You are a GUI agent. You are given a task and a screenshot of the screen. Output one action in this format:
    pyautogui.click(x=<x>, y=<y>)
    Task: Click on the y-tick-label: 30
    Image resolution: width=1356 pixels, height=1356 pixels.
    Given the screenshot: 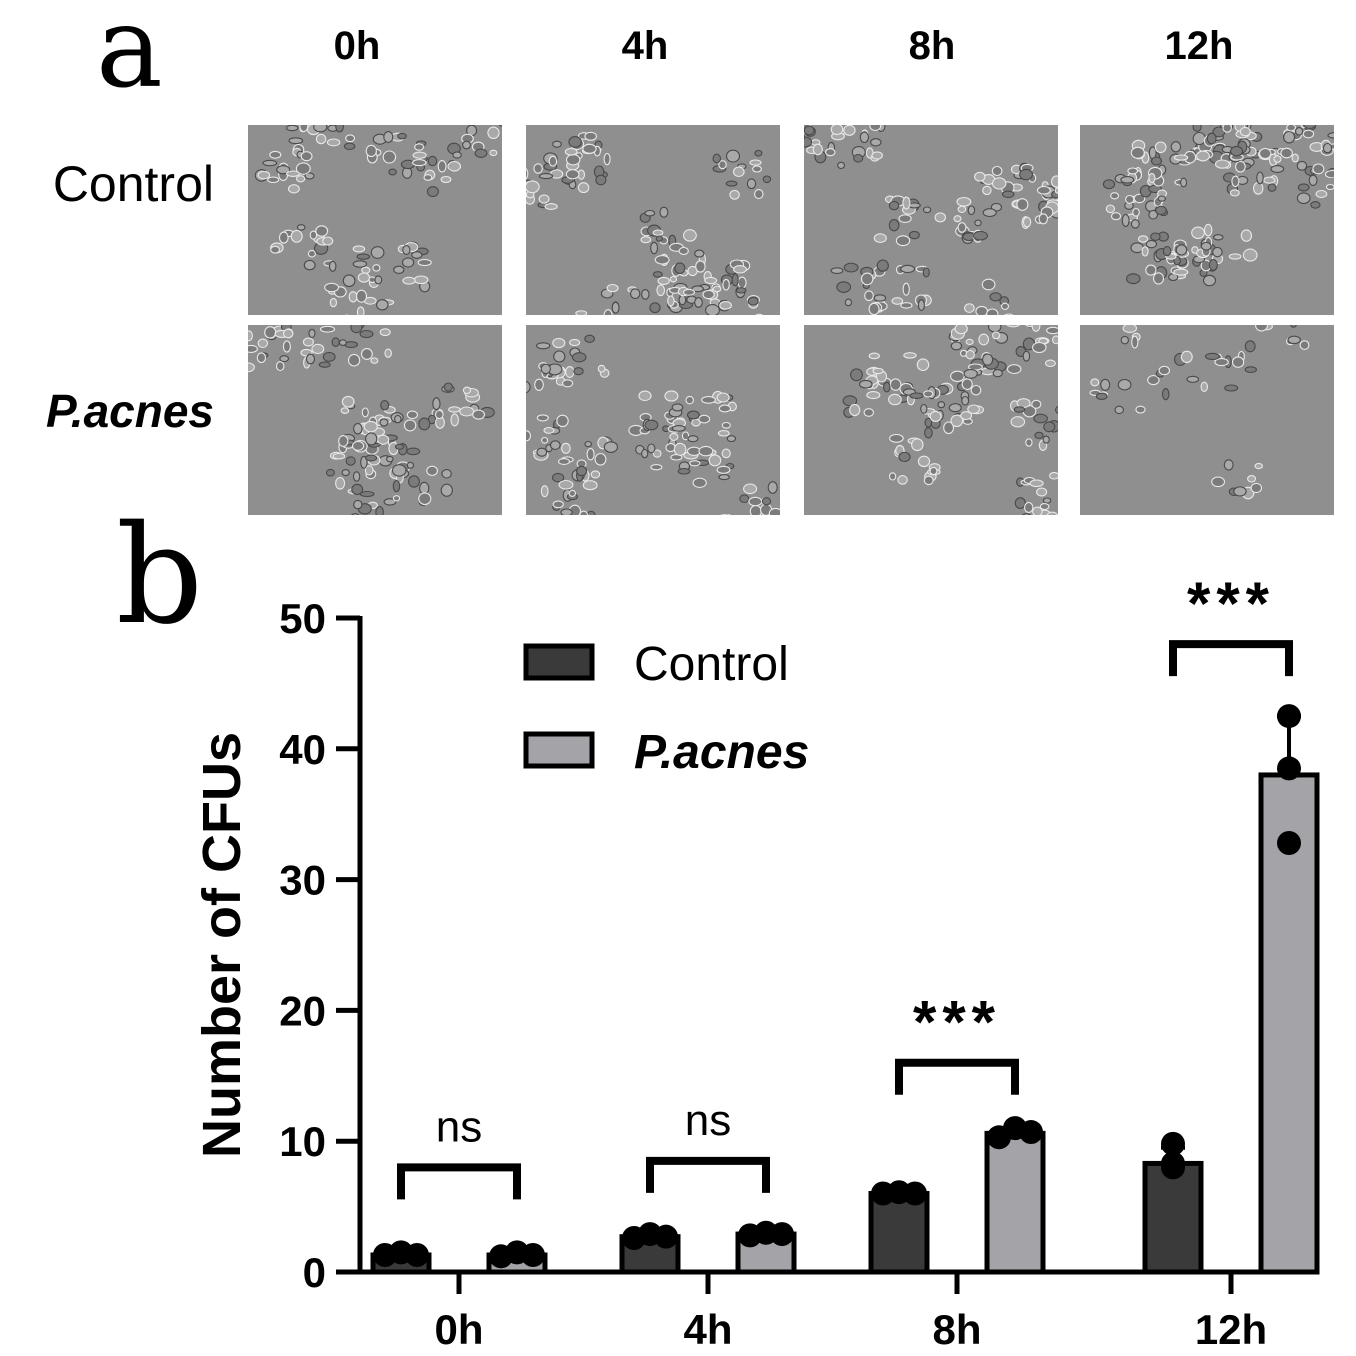 What is the action you would take?
    pyautogui.click(x=302, y=880)
    